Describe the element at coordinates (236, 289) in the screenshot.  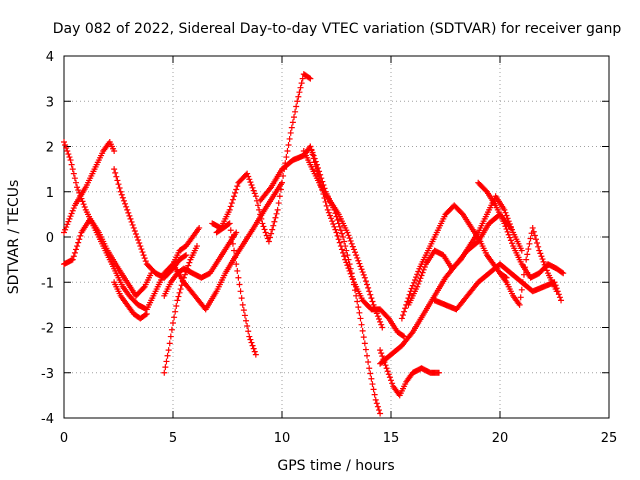
I see `series-sat-j` at that location.